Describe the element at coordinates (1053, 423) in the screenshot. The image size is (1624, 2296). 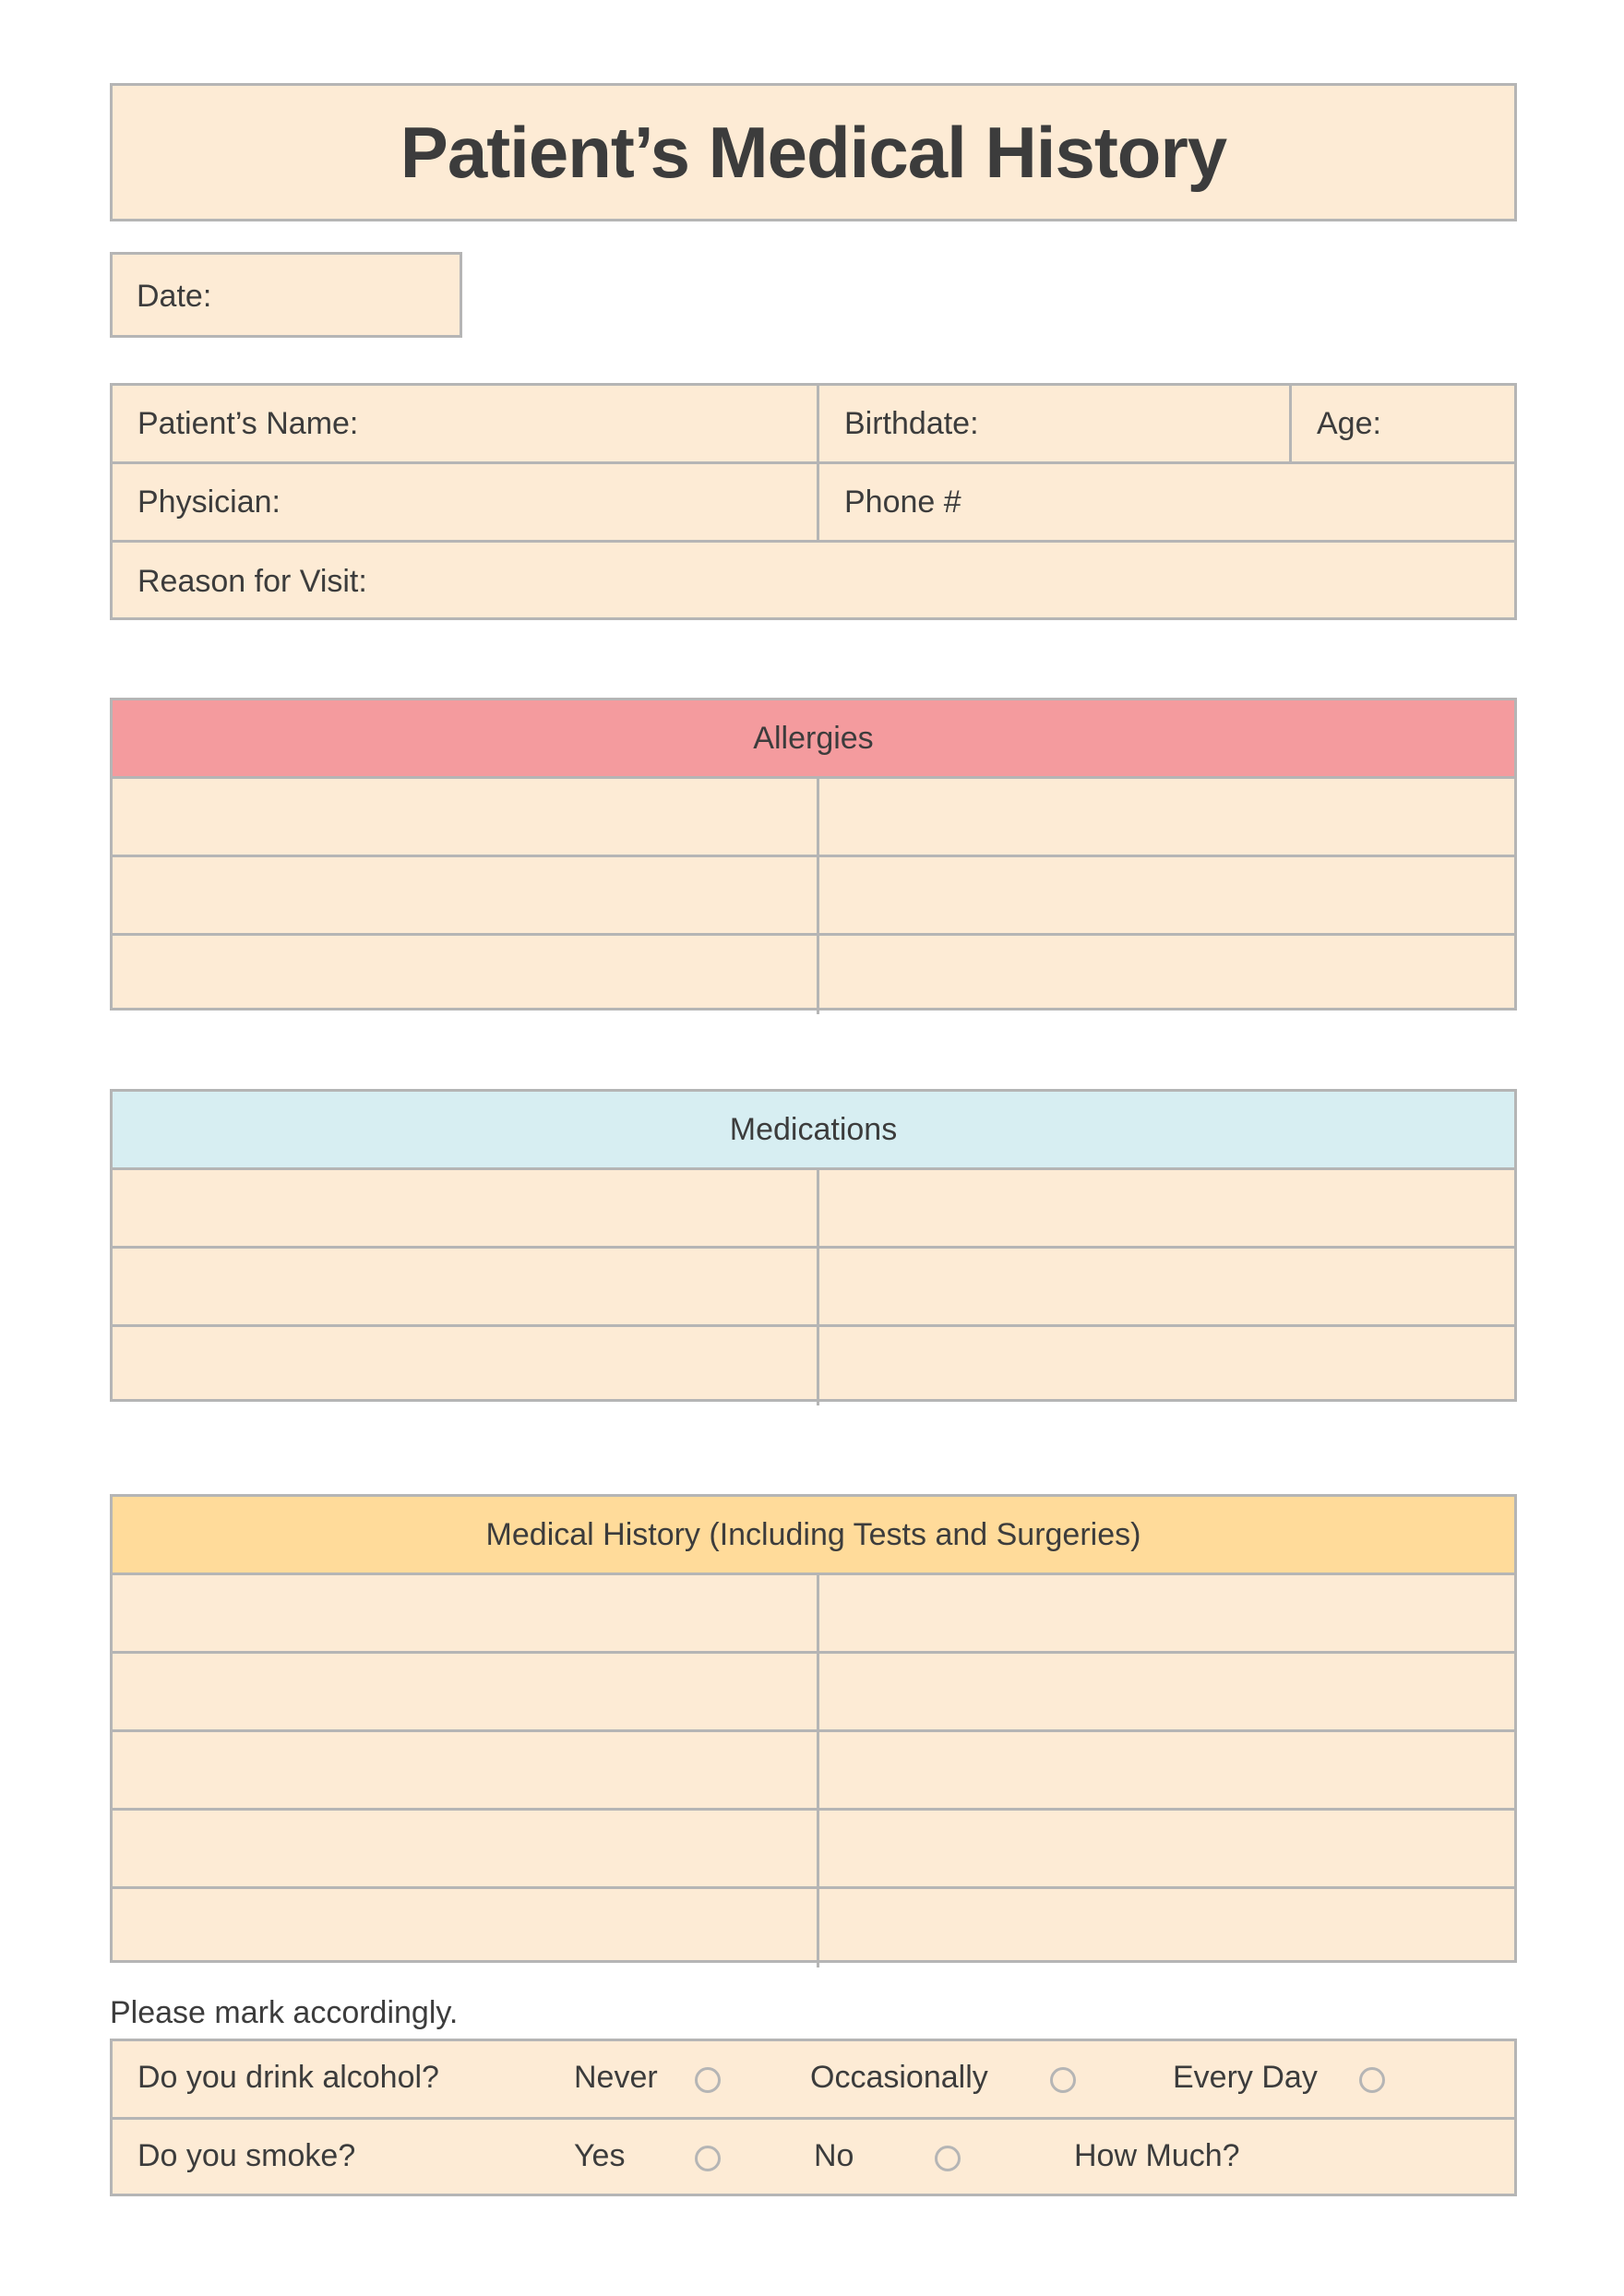
I see `birthdate-field: Birthdate:` at that location.